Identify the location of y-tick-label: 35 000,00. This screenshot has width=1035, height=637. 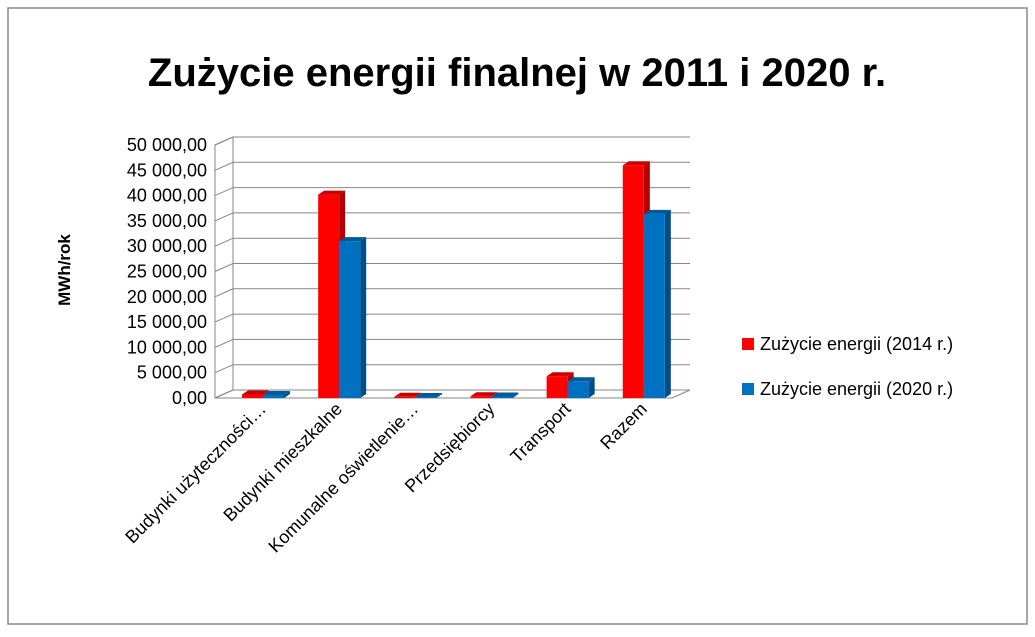
(167, 221).